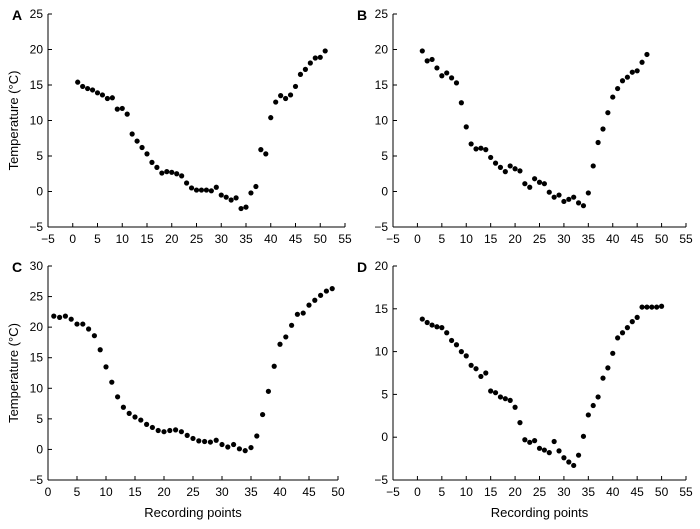 This screenshot has height=529, width=700. I want to click on x-tick-label: 55, so click(686, 239).